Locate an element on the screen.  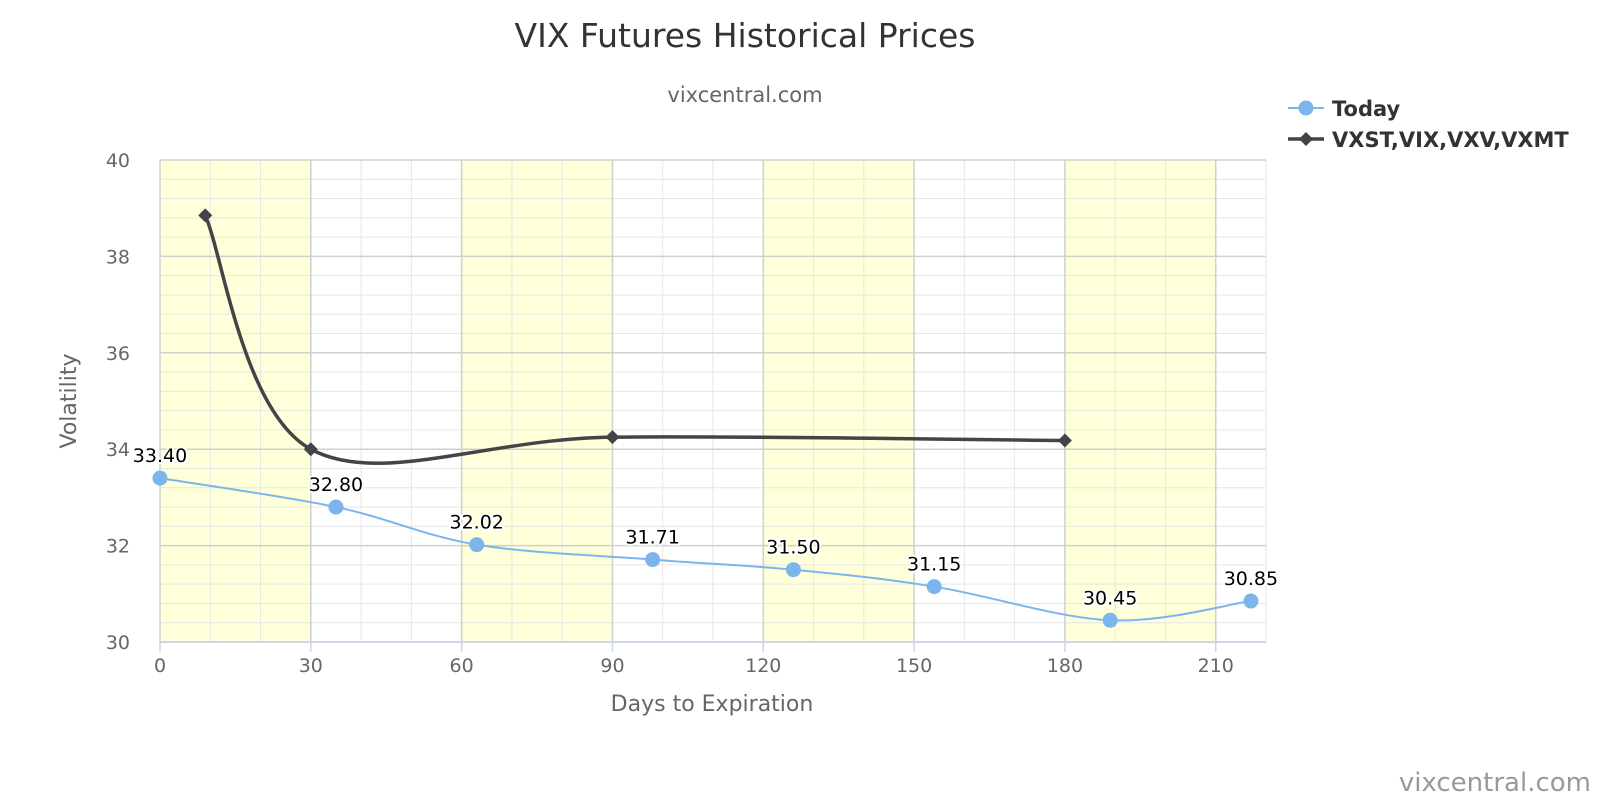
x-tick-label: 120 is located at coordinates (763, 666).